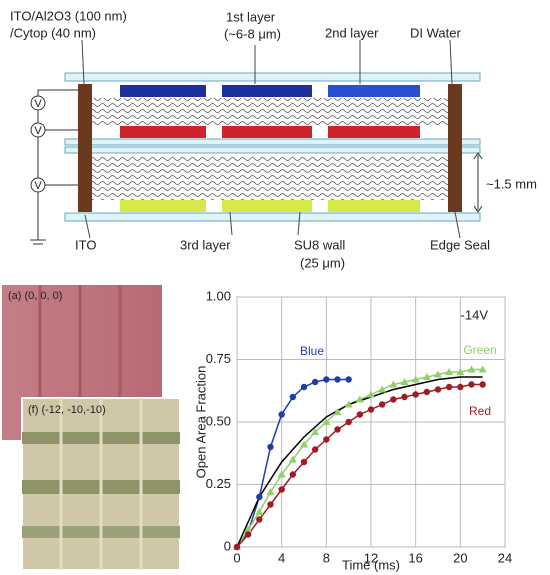 The image size is (550, 575). I want to click on series-line, so click(359, 465).